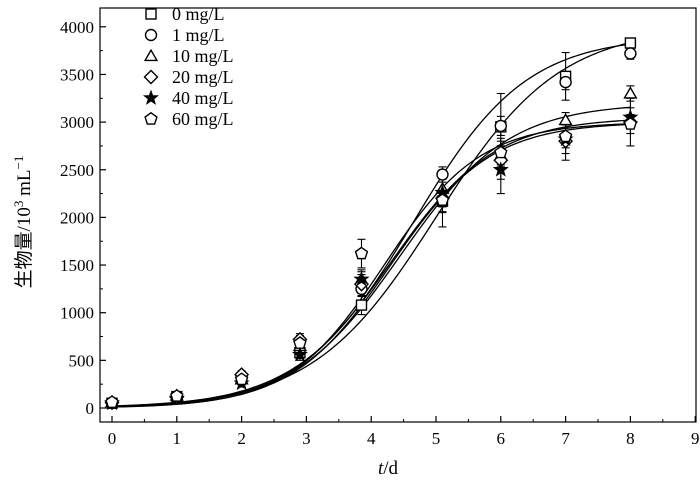  I want to click on y-tick-label: 500, so click(82, 360).